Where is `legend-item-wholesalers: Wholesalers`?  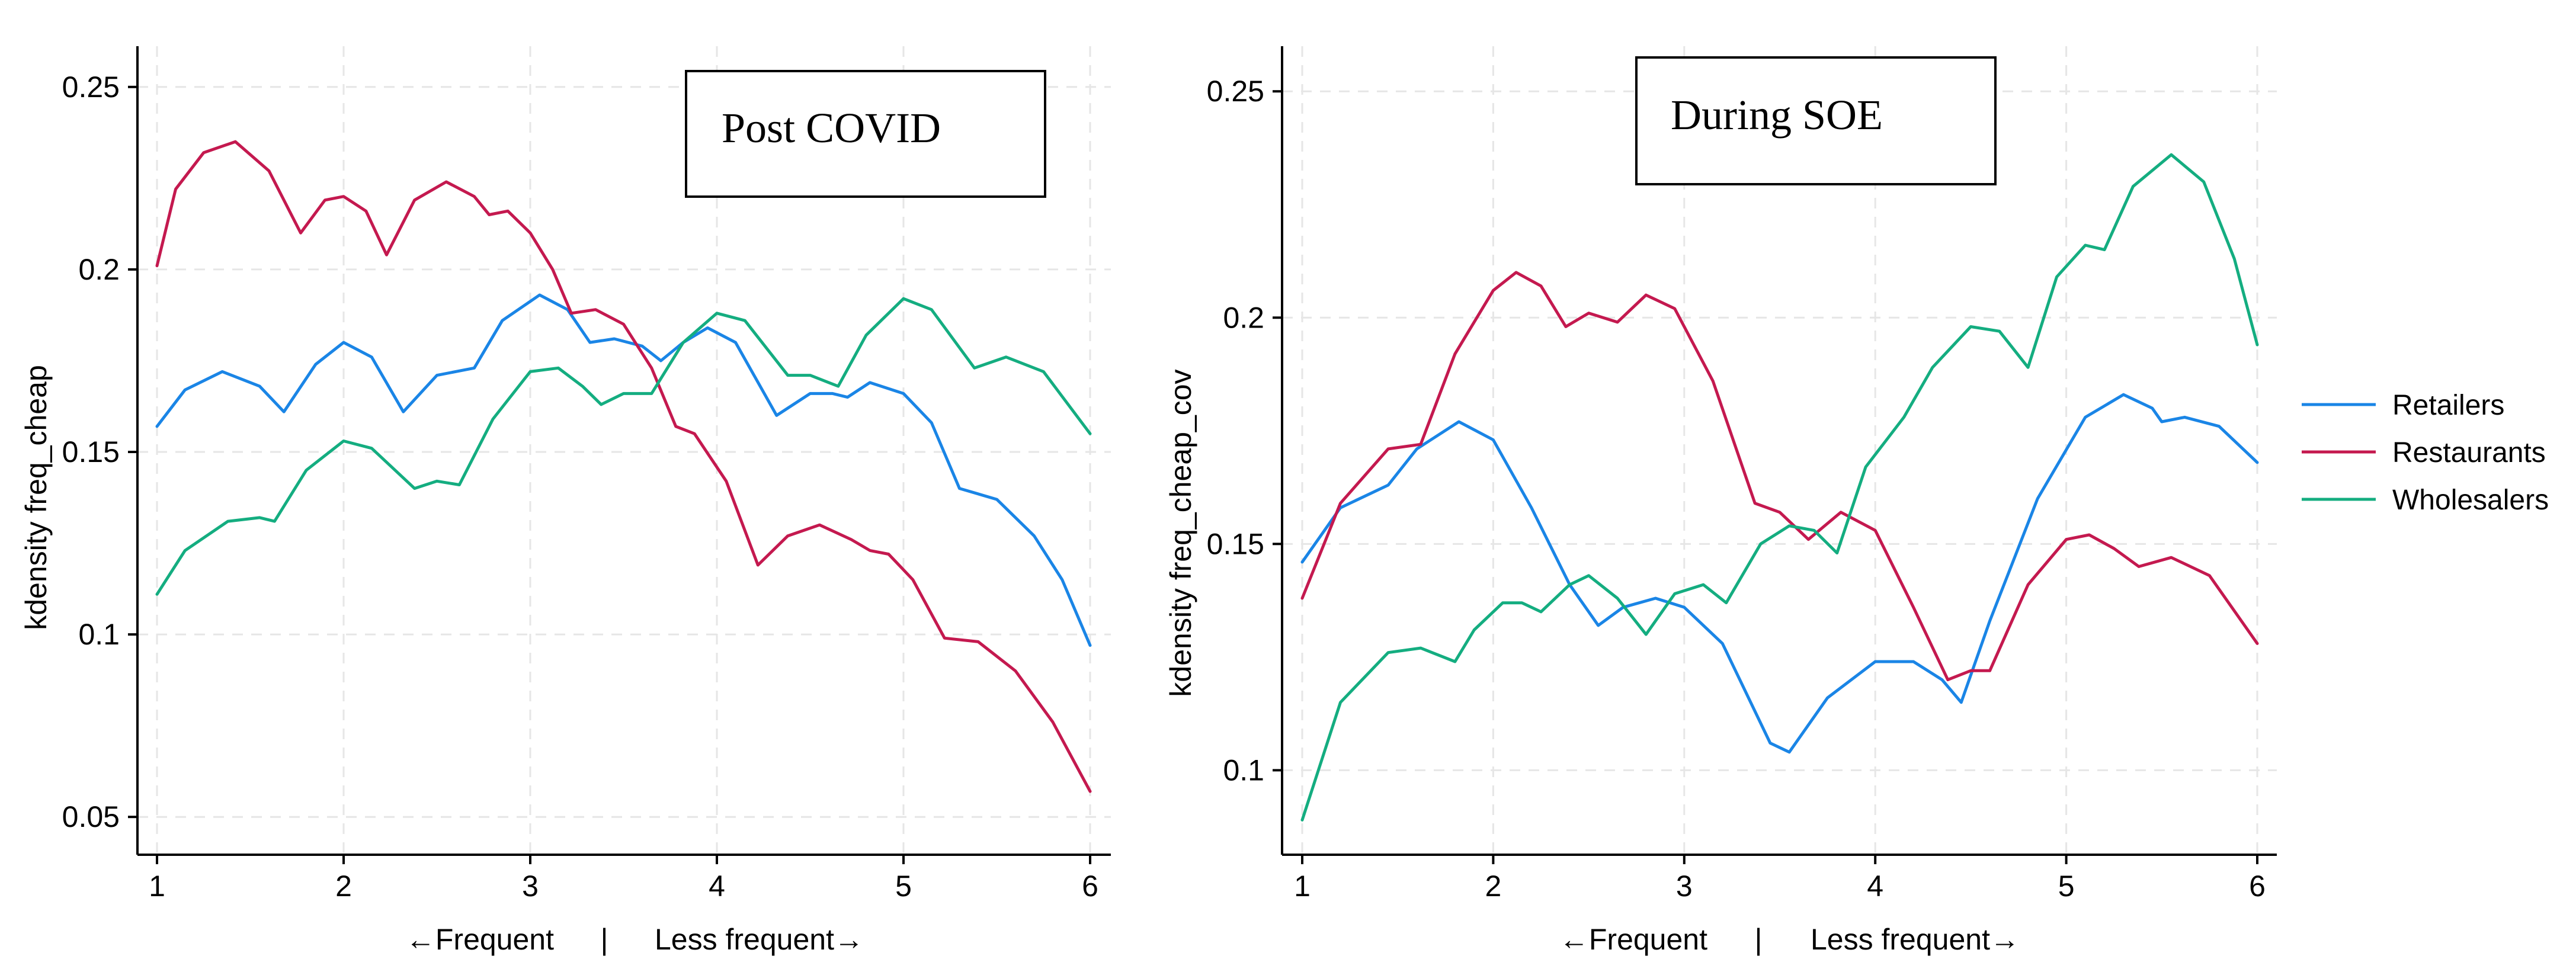
legend-item-wholesalers: Wholesalers is located at coordinates (2425, 501).